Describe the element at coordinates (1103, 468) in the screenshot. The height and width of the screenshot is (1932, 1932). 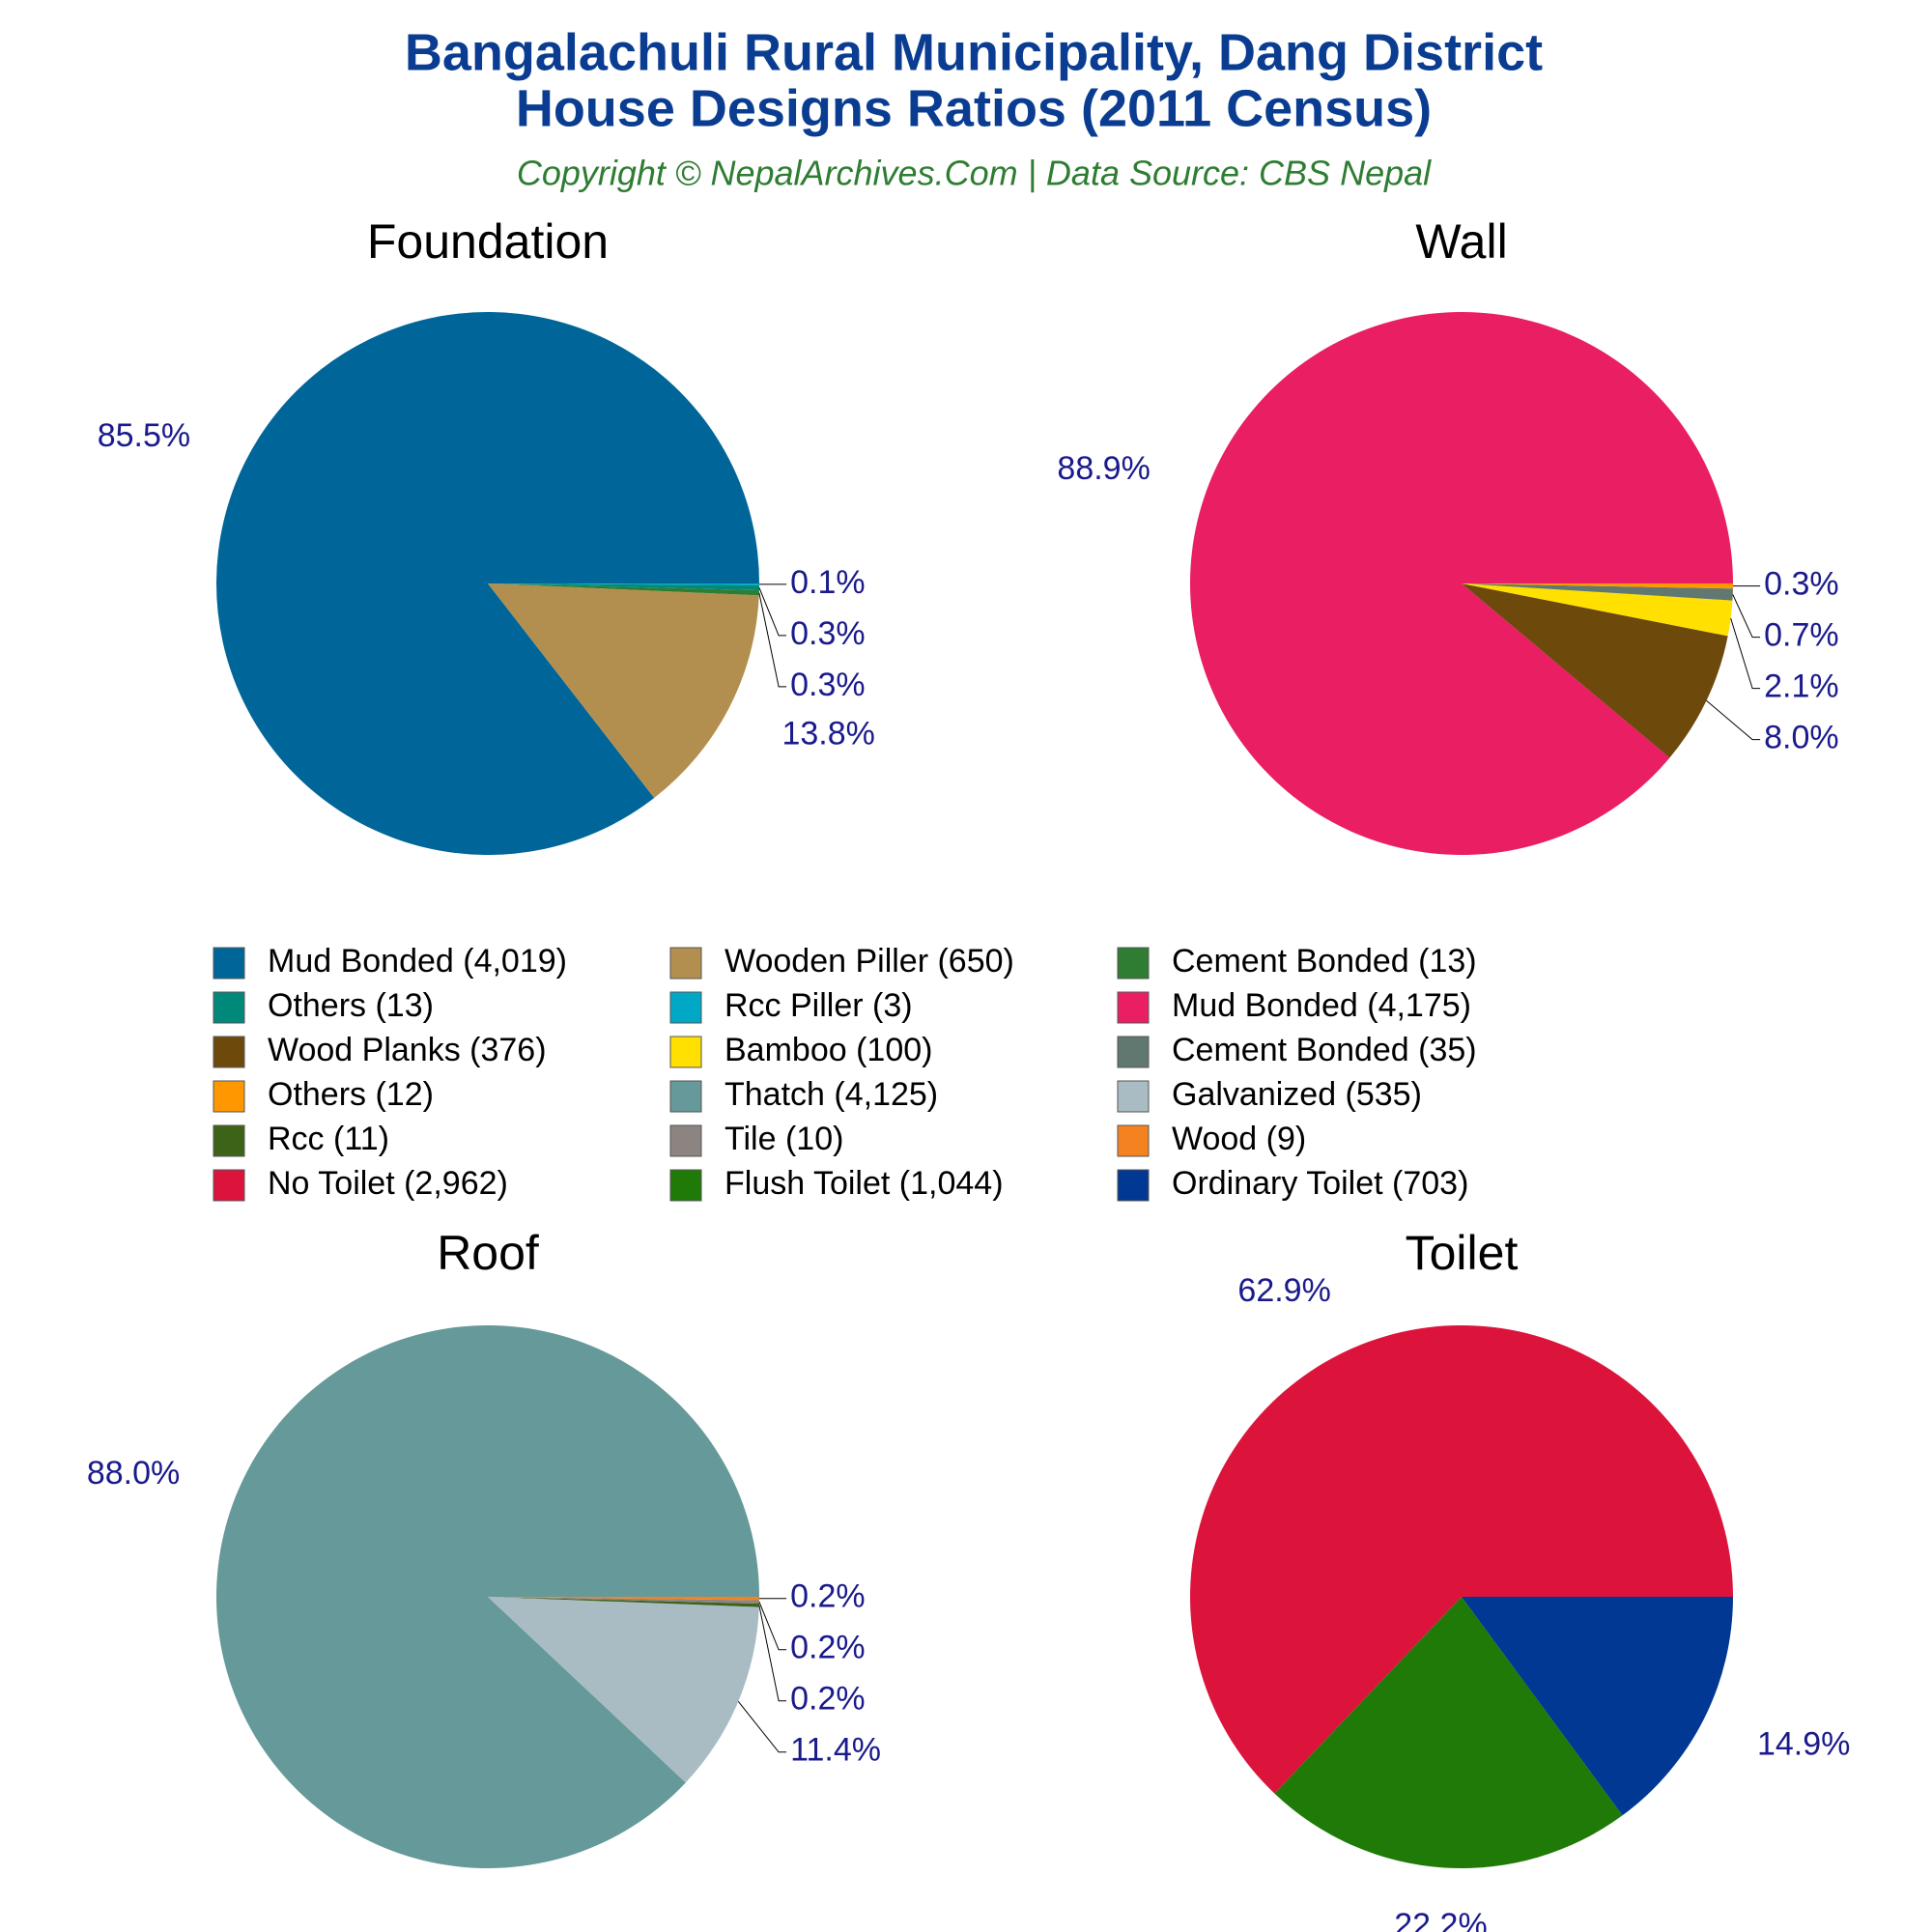
I see `value-label: 88.9%` at that location.